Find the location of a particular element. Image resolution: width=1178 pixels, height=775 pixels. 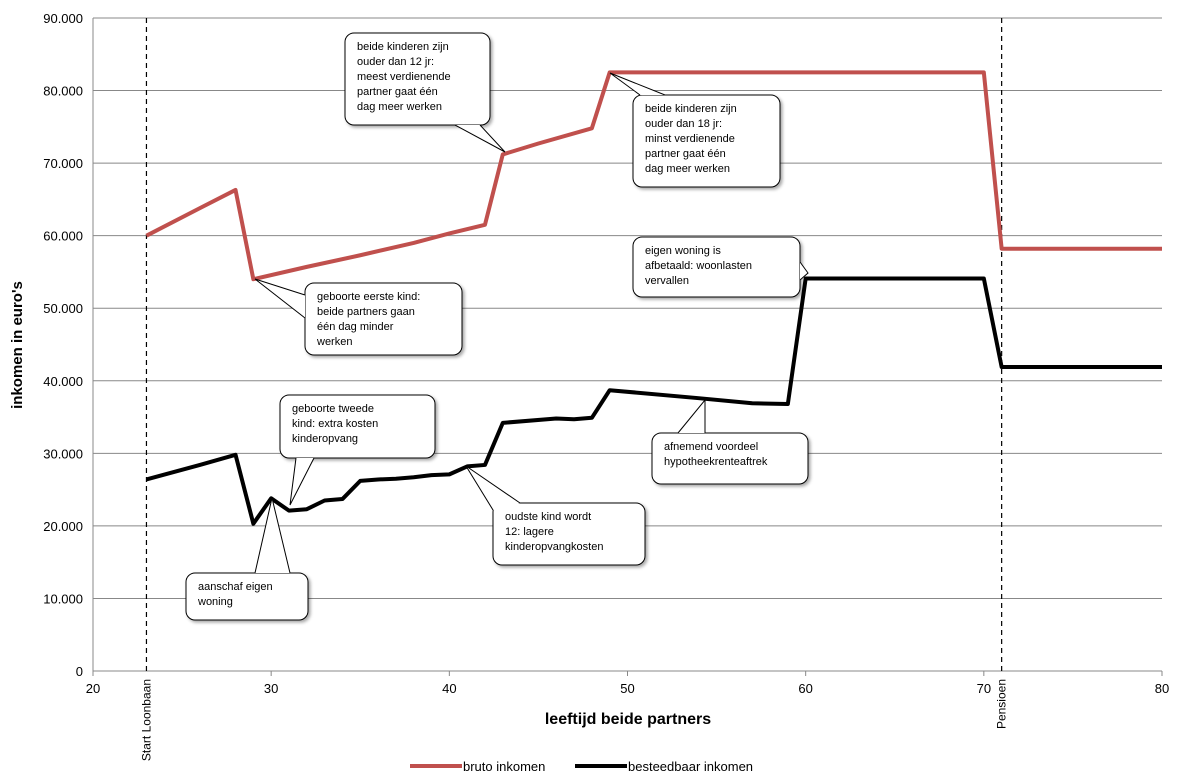

annotation-text: kinderopvangkosten is located at coordinates (554, 547).